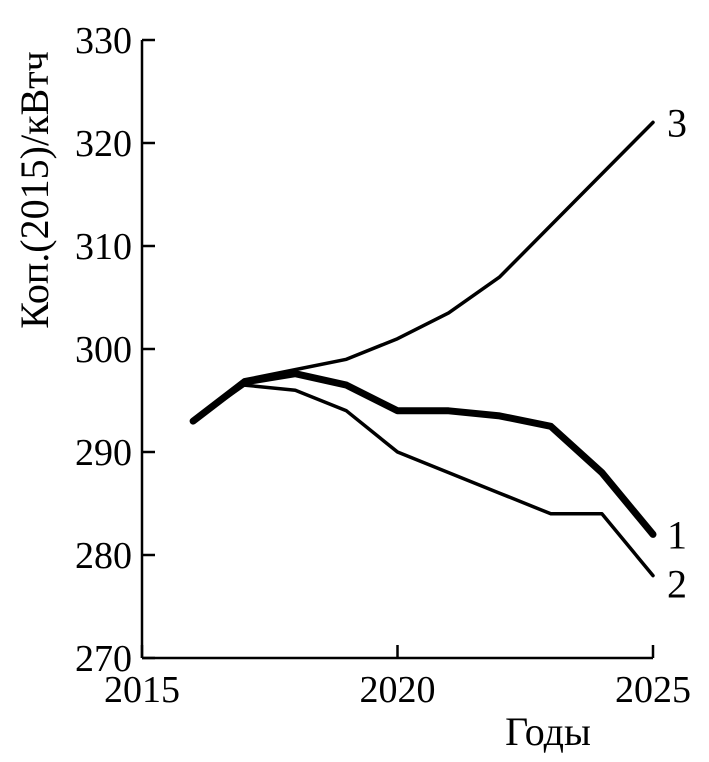 The height and width of the screenshot is (762, 709). Describe the element at coordinates (103, 144) in the screenshot. I see `y-tick-label: 320` at that location.